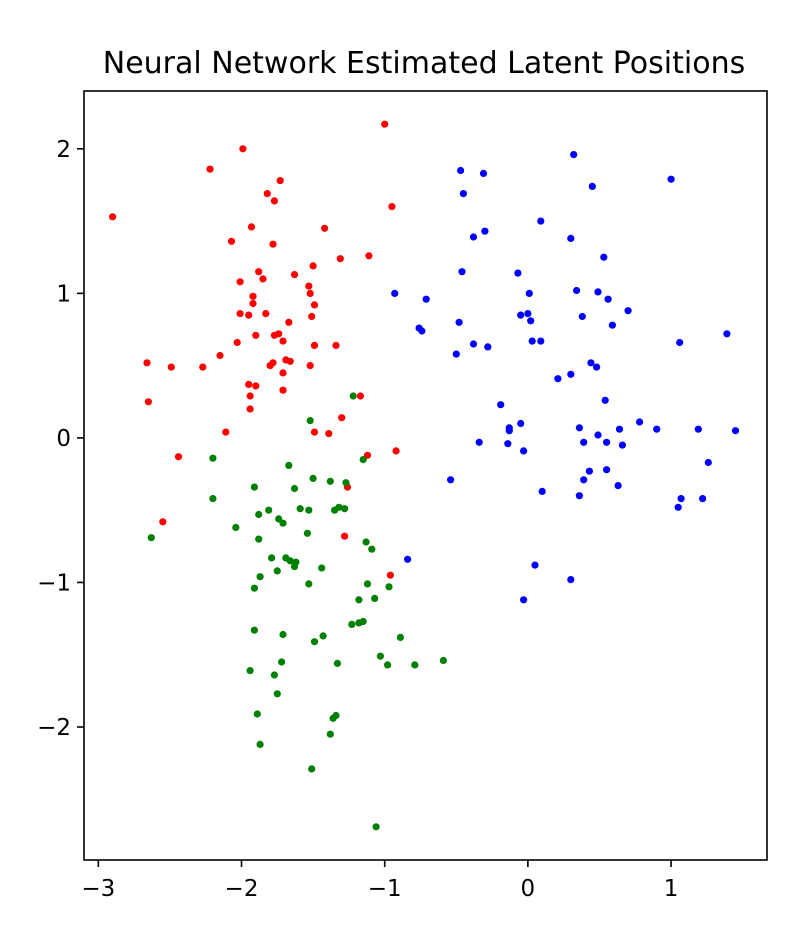 The width and height of the screenshot is (812, 930). I want to click on x-tick-label: −1, so click(385, 889).